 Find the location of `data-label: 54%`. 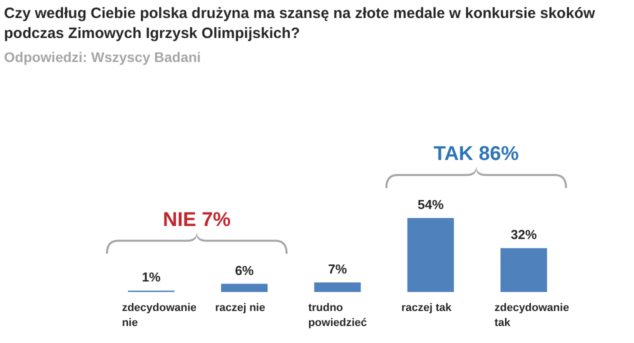

data-label: 54% is located at coordinates (431, 204).